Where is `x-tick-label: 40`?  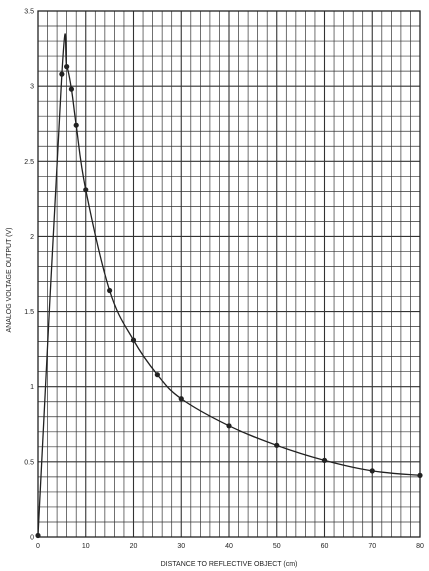
x-tick-label: 40 is located at coordinates (229, 546).